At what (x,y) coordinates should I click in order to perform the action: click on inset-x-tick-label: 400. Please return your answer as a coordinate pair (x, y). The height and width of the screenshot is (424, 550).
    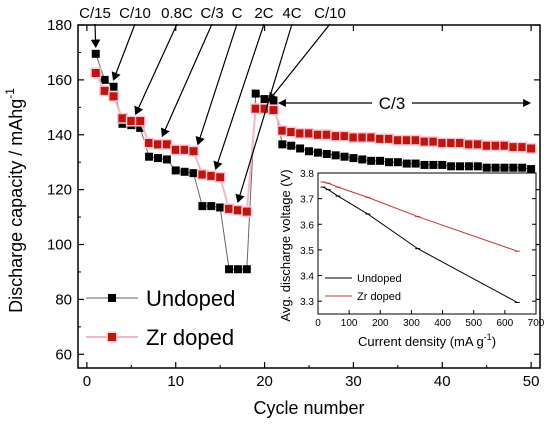
    Looking at the image, I should click on (442, 323).